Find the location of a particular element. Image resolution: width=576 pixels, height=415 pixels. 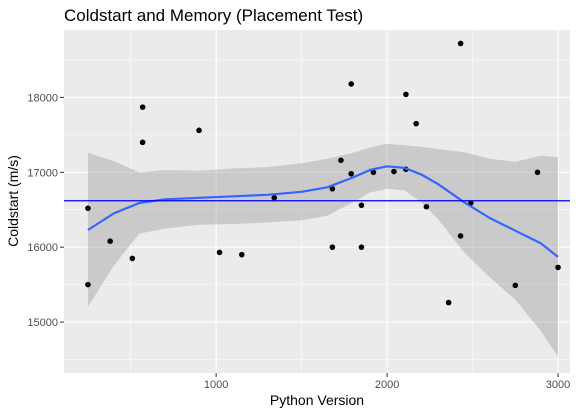

y-tick-label: 16000 is located at coordinates (42, 248).